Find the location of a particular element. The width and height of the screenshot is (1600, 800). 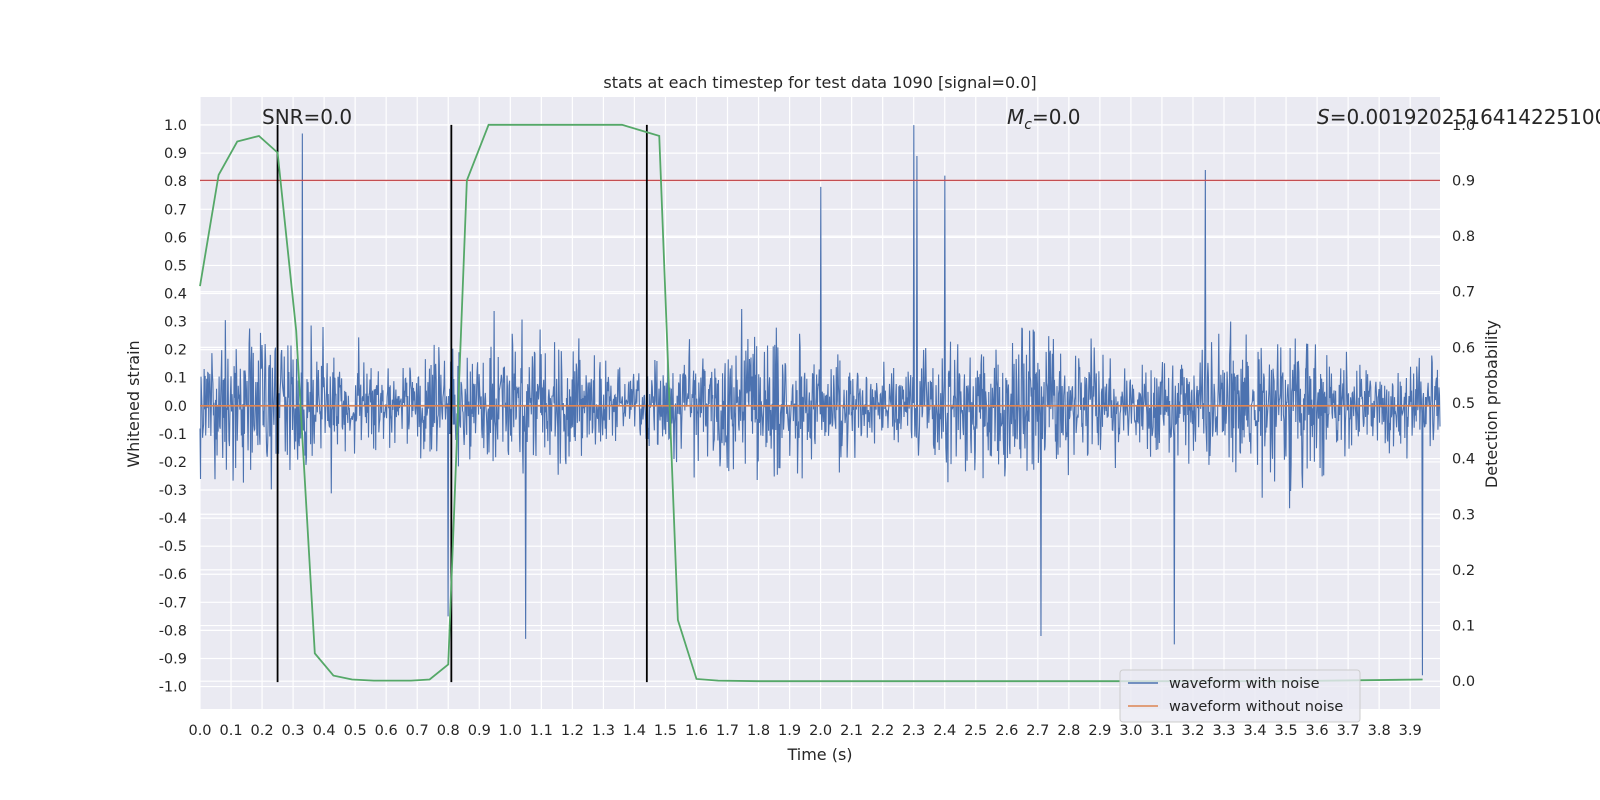

y2-tick-5: 0.5 is located at coordinates (1463, 404).